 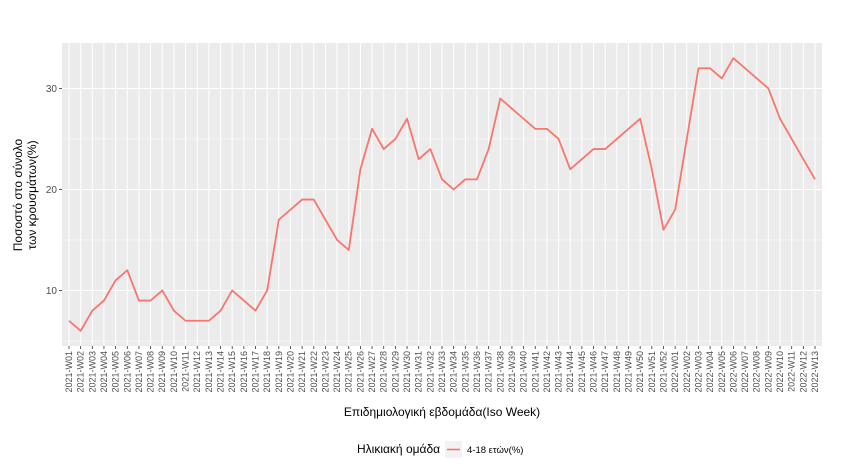 I want to click on x-tick-label: 2021-W02, so click(x=81, y=372).